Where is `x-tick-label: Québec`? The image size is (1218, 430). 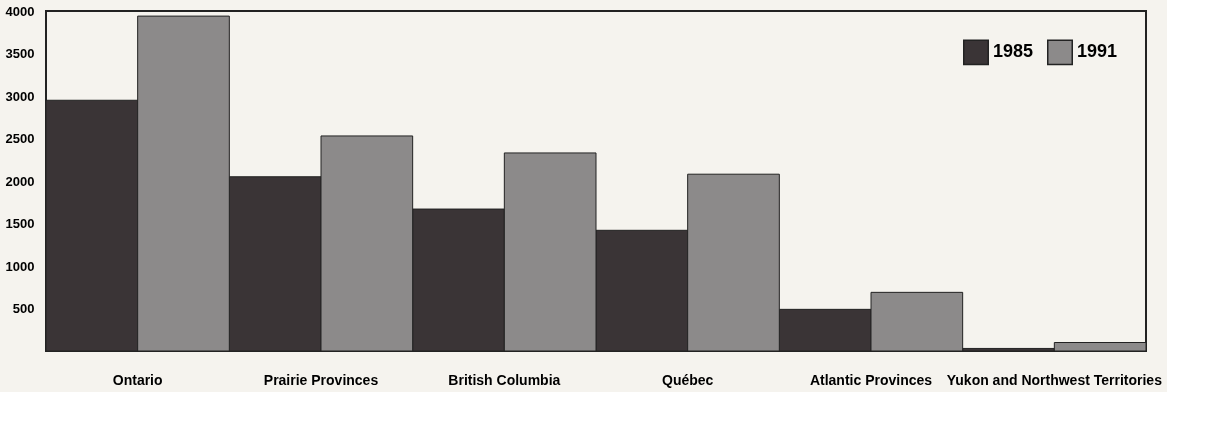 x-tick-label: Québec is located at coordinates (687, 379).